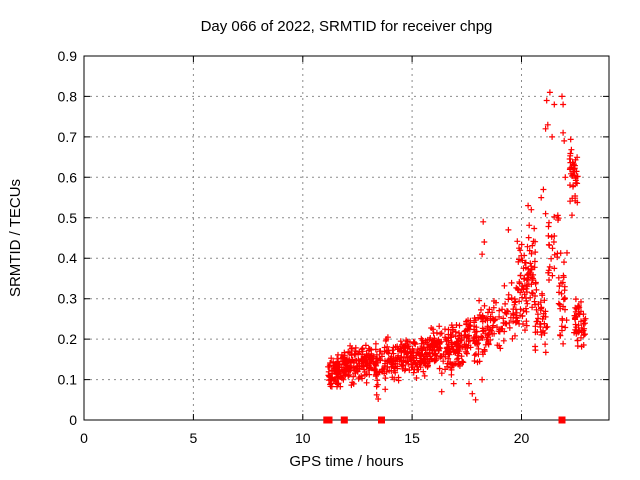  I want to click on x-tick-label: 15, so click(412, 438).